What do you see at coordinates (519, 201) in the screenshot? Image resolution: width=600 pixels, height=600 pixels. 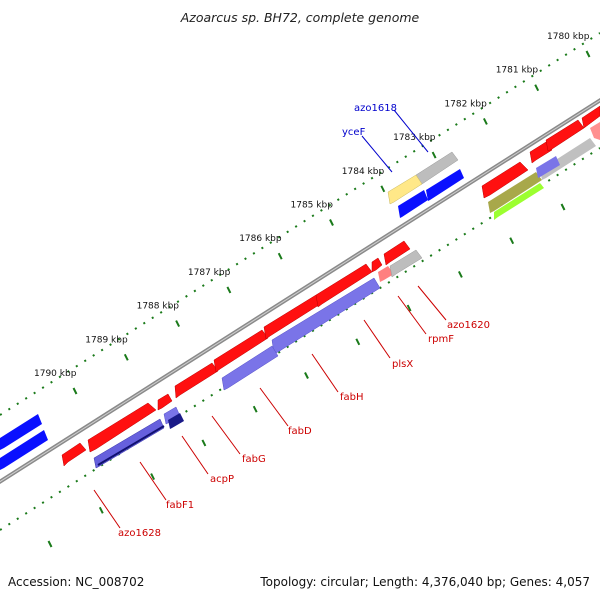 I see `gene-right-green` at bounding box center [519, 201].